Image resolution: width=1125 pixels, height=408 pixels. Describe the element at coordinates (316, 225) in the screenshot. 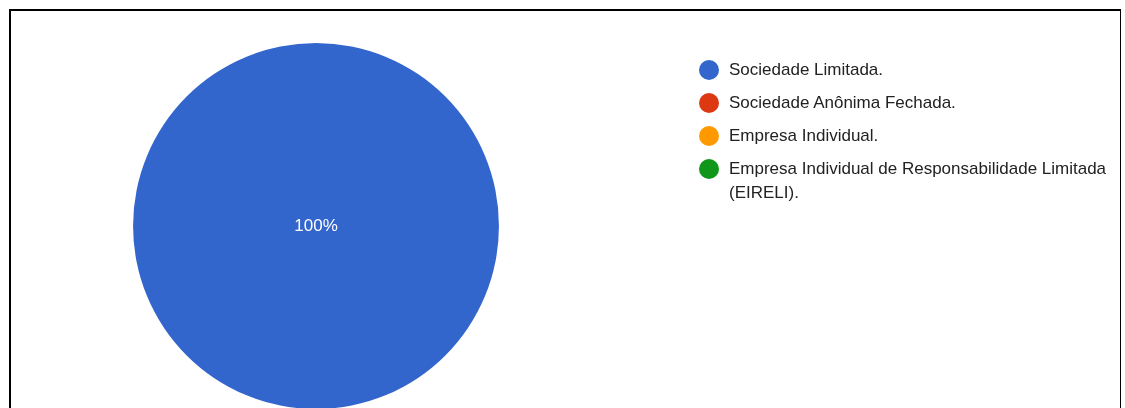

I see `data-label: 100%` at that location.